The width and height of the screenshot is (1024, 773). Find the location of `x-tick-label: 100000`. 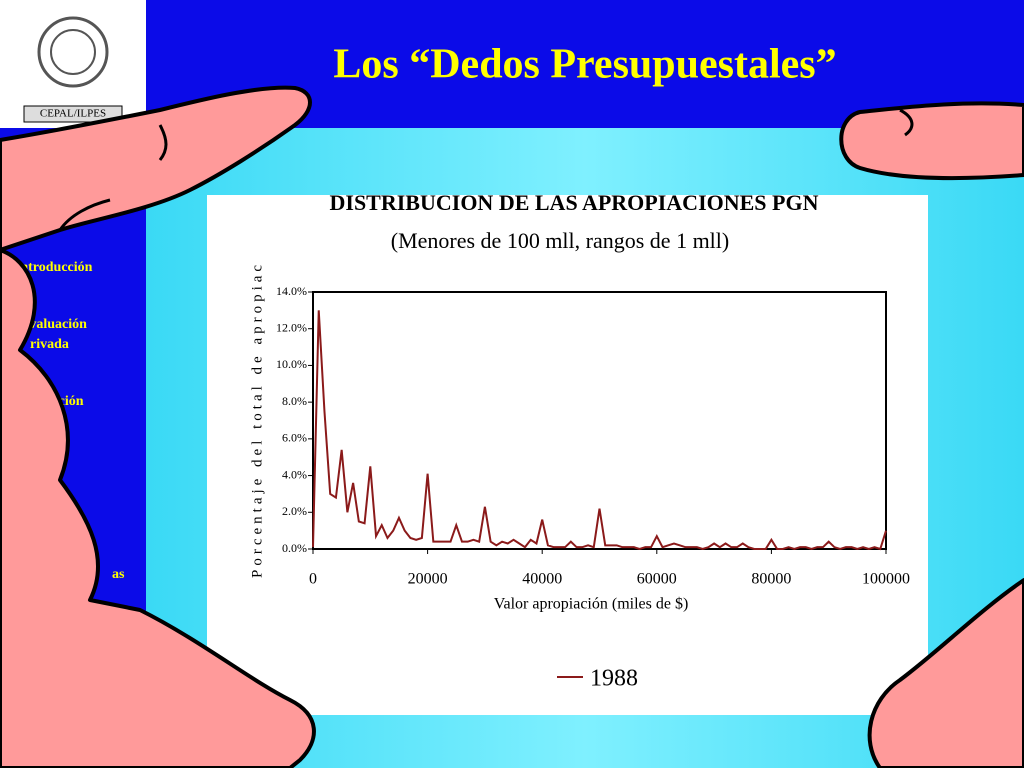

x-tick-label: 100000 is located at coordinates (886, 579).